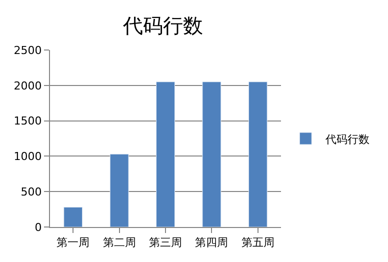  I want to click on y-tick-label: 2500, so click(28, 50).